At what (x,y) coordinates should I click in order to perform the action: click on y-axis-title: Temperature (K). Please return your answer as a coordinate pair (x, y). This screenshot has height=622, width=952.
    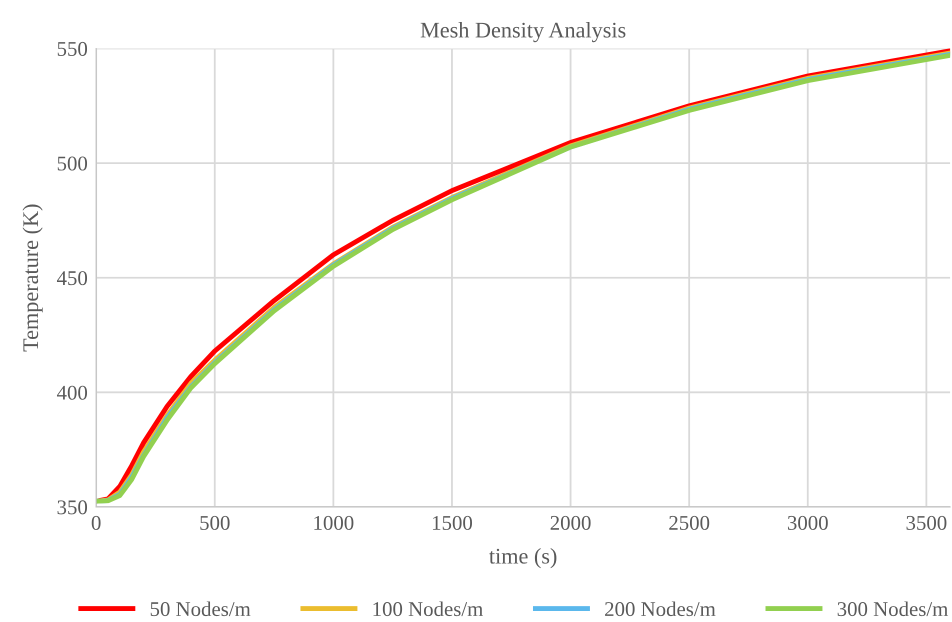
    Looking at the image, I should click on (32, 278).